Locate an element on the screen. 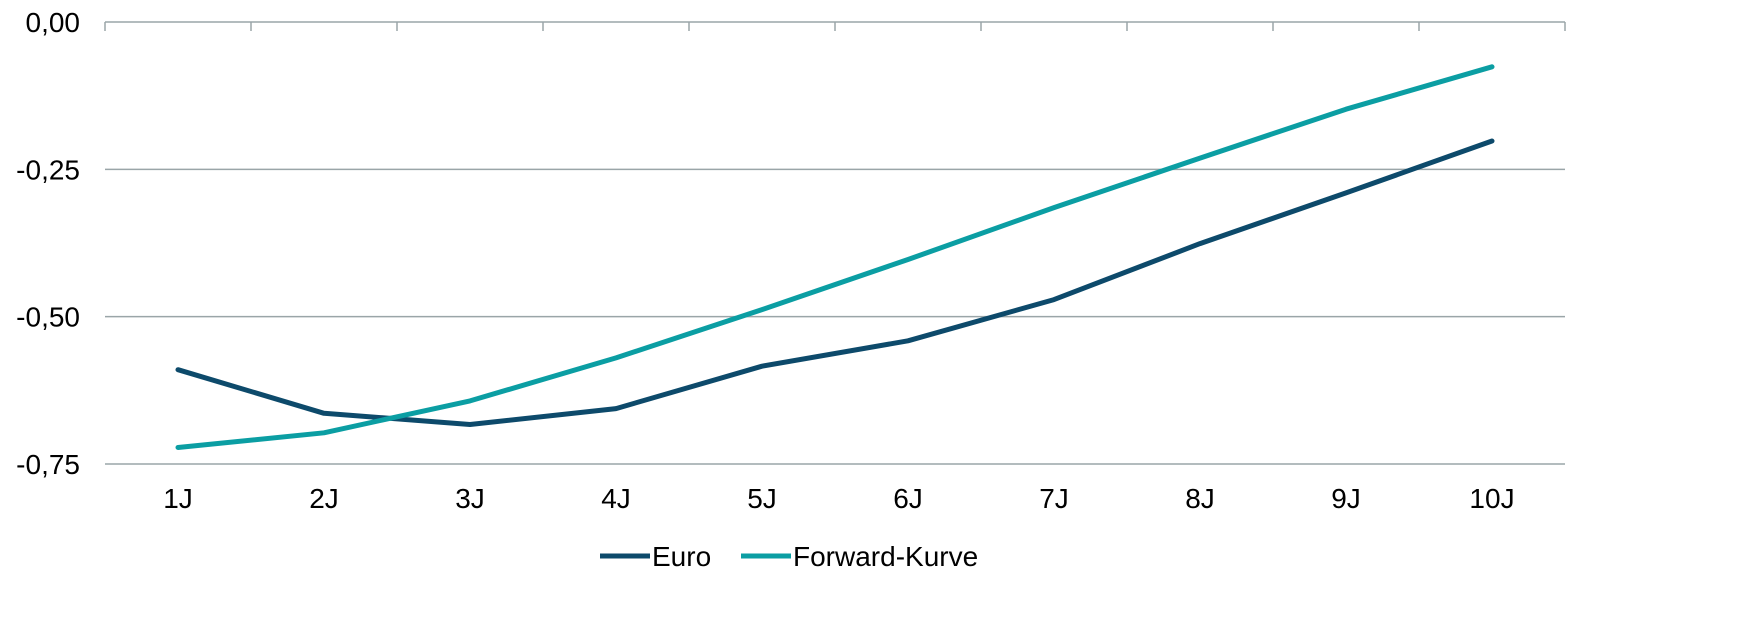 Image resolution: width=1757 pixels, height=636 pixels. y-tick-label: -0,25 is located at coordinates (48, 169).